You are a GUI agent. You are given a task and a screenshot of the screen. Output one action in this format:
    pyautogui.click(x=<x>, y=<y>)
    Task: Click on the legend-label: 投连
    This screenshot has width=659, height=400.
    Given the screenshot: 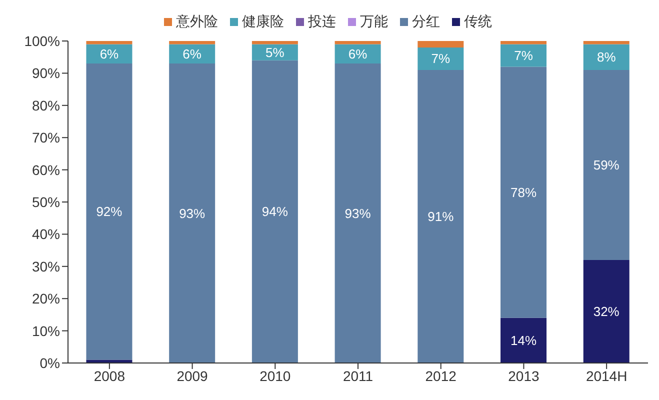 What is the action you would take?
    pyautogui.click(x=322, y=22)
    